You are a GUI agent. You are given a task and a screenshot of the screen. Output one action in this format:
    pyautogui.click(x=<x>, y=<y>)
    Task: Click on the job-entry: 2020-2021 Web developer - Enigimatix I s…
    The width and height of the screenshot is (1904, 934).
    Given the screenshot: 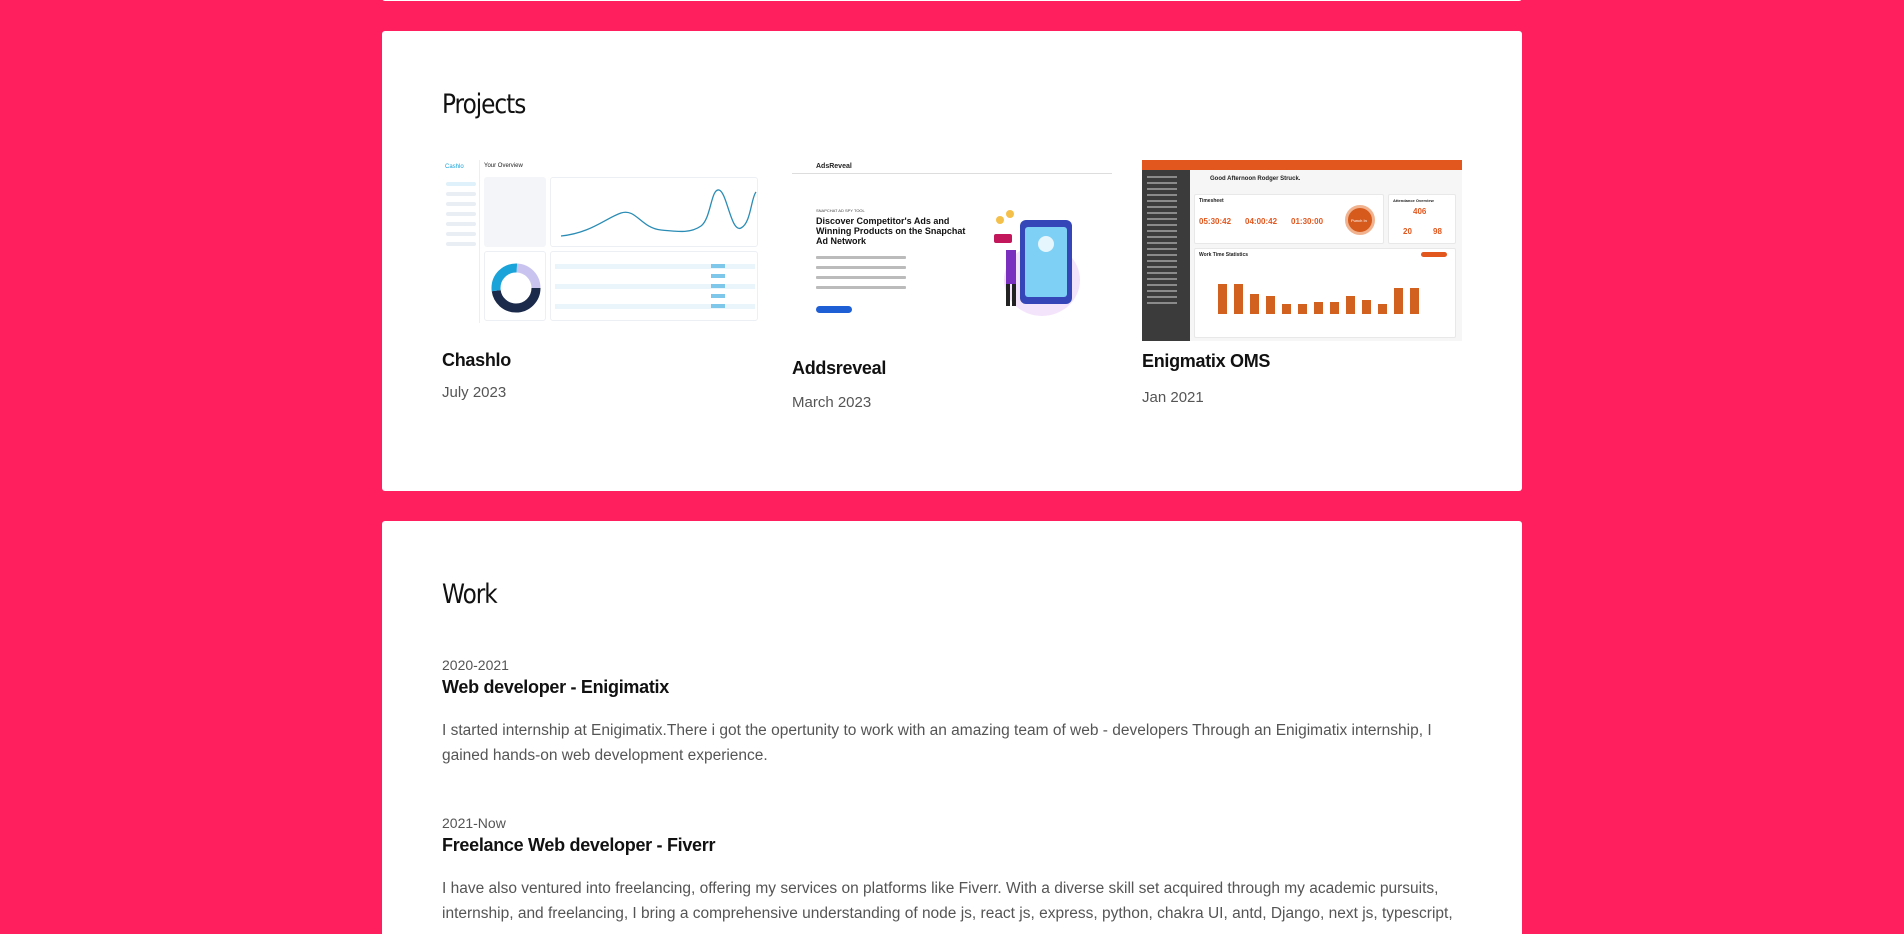 What is the action you would take?
    pyautogui.click(x=957, y=712)
    